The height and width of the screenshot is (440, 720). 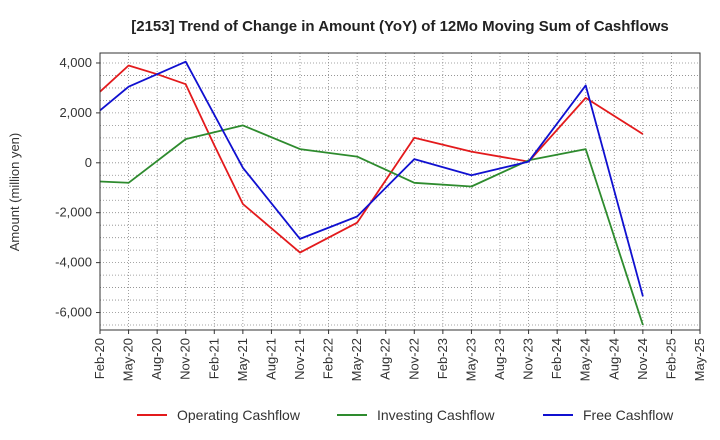 What do you see at coordinates (442, 358) in the screenshot?
I see `x-tick-label: Feb-23` at bounding box center [442, 358].